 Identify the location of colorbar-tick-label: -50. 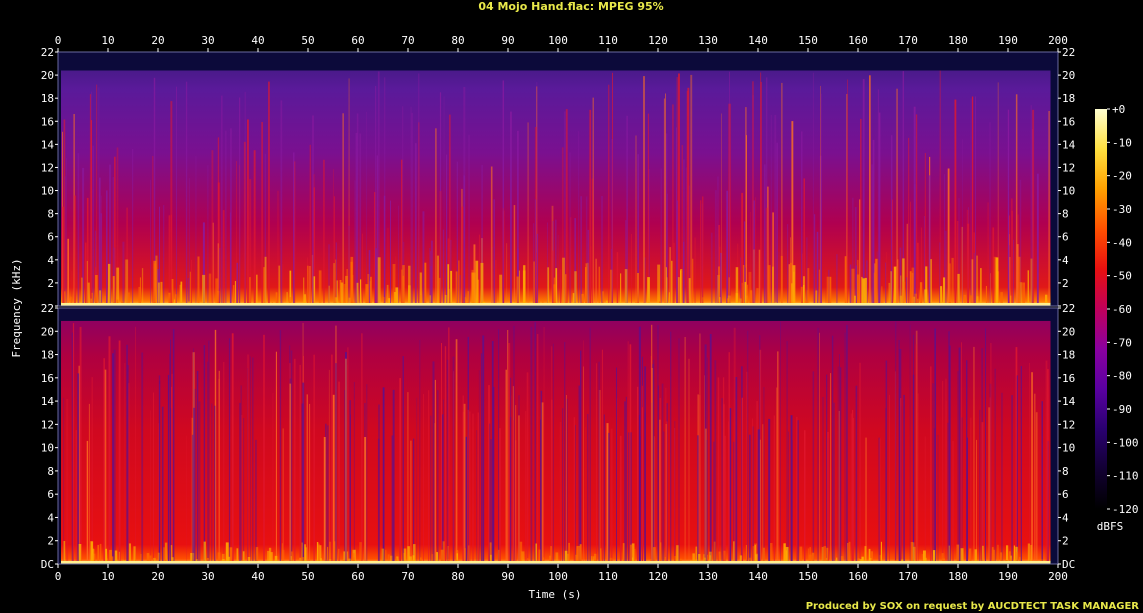
(1122, 276).